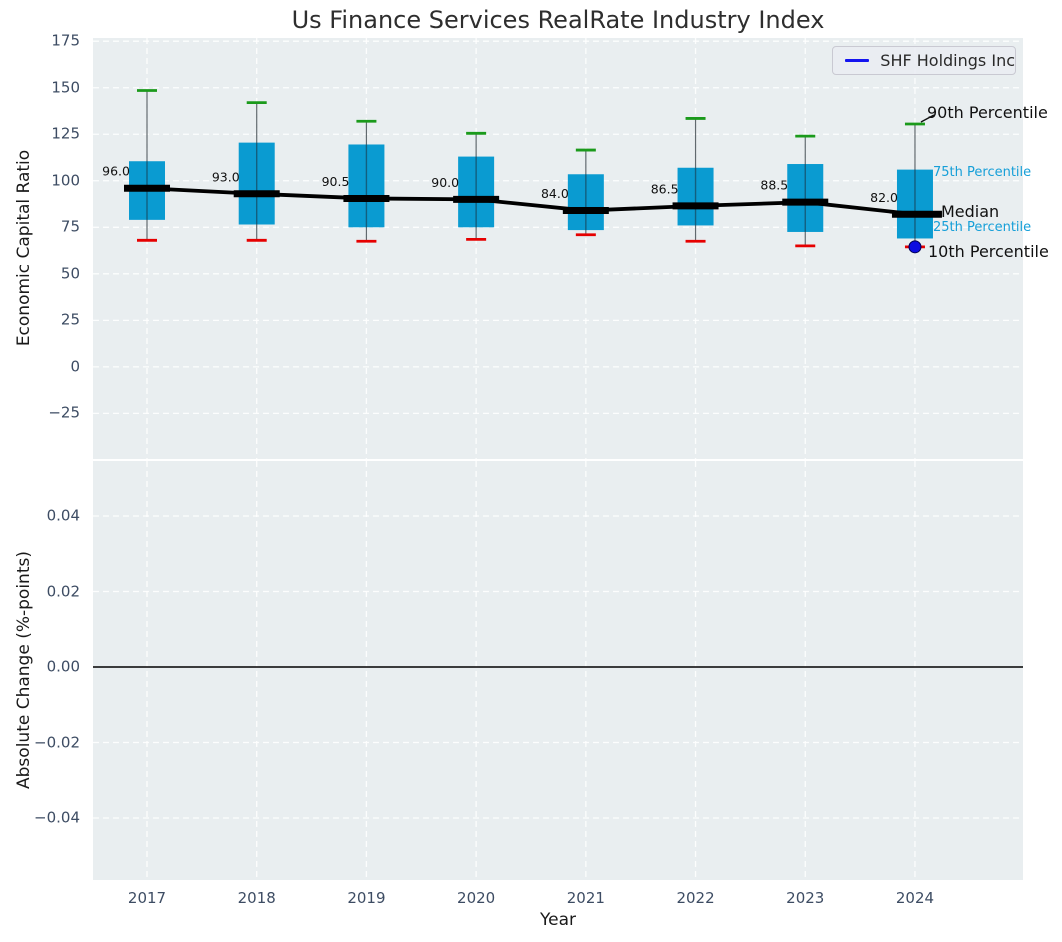 This screenshot has height=942, width=1062. What do you see at coordinates (65, 40) in the screenshot?
I see `top-y-tick: 175` at bounding box center [65, 40].